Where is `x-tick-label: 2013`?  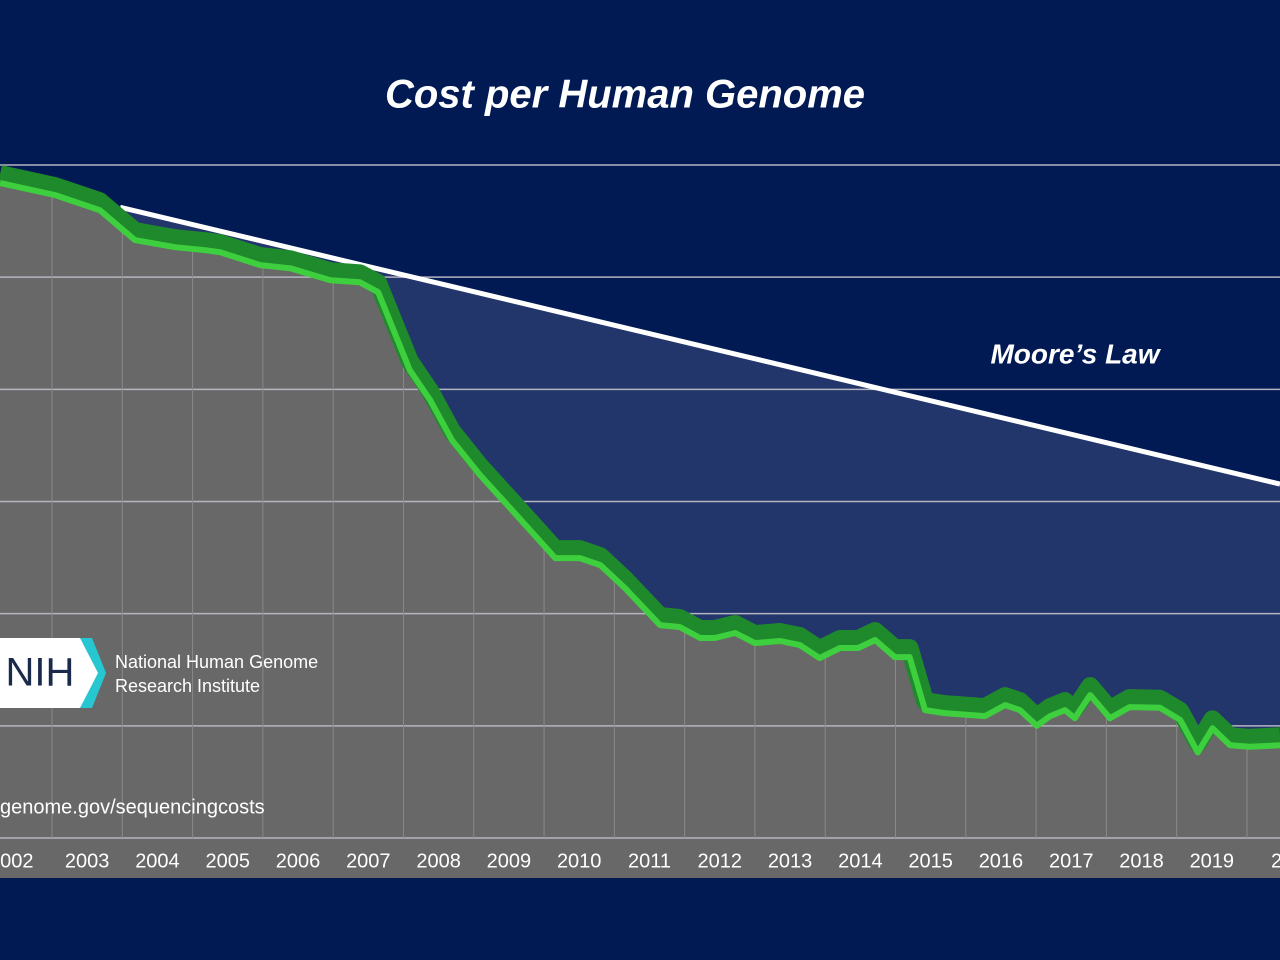 x-tick-label: 2013 is located at coordinates (790, 861).